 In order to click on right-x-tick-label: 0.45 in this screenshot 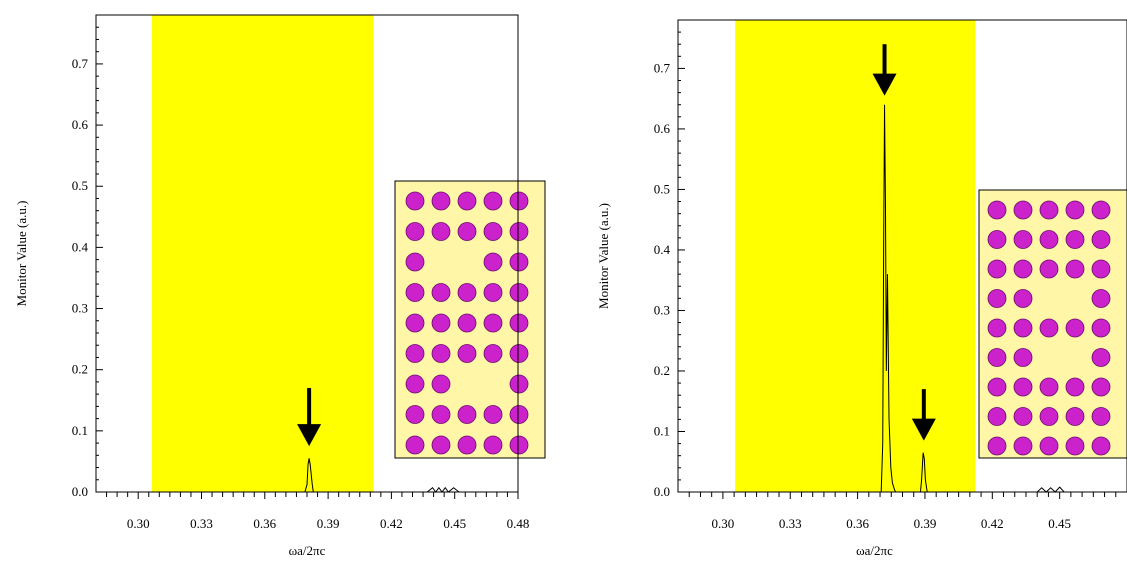, I will do `click(1059, 523)`.